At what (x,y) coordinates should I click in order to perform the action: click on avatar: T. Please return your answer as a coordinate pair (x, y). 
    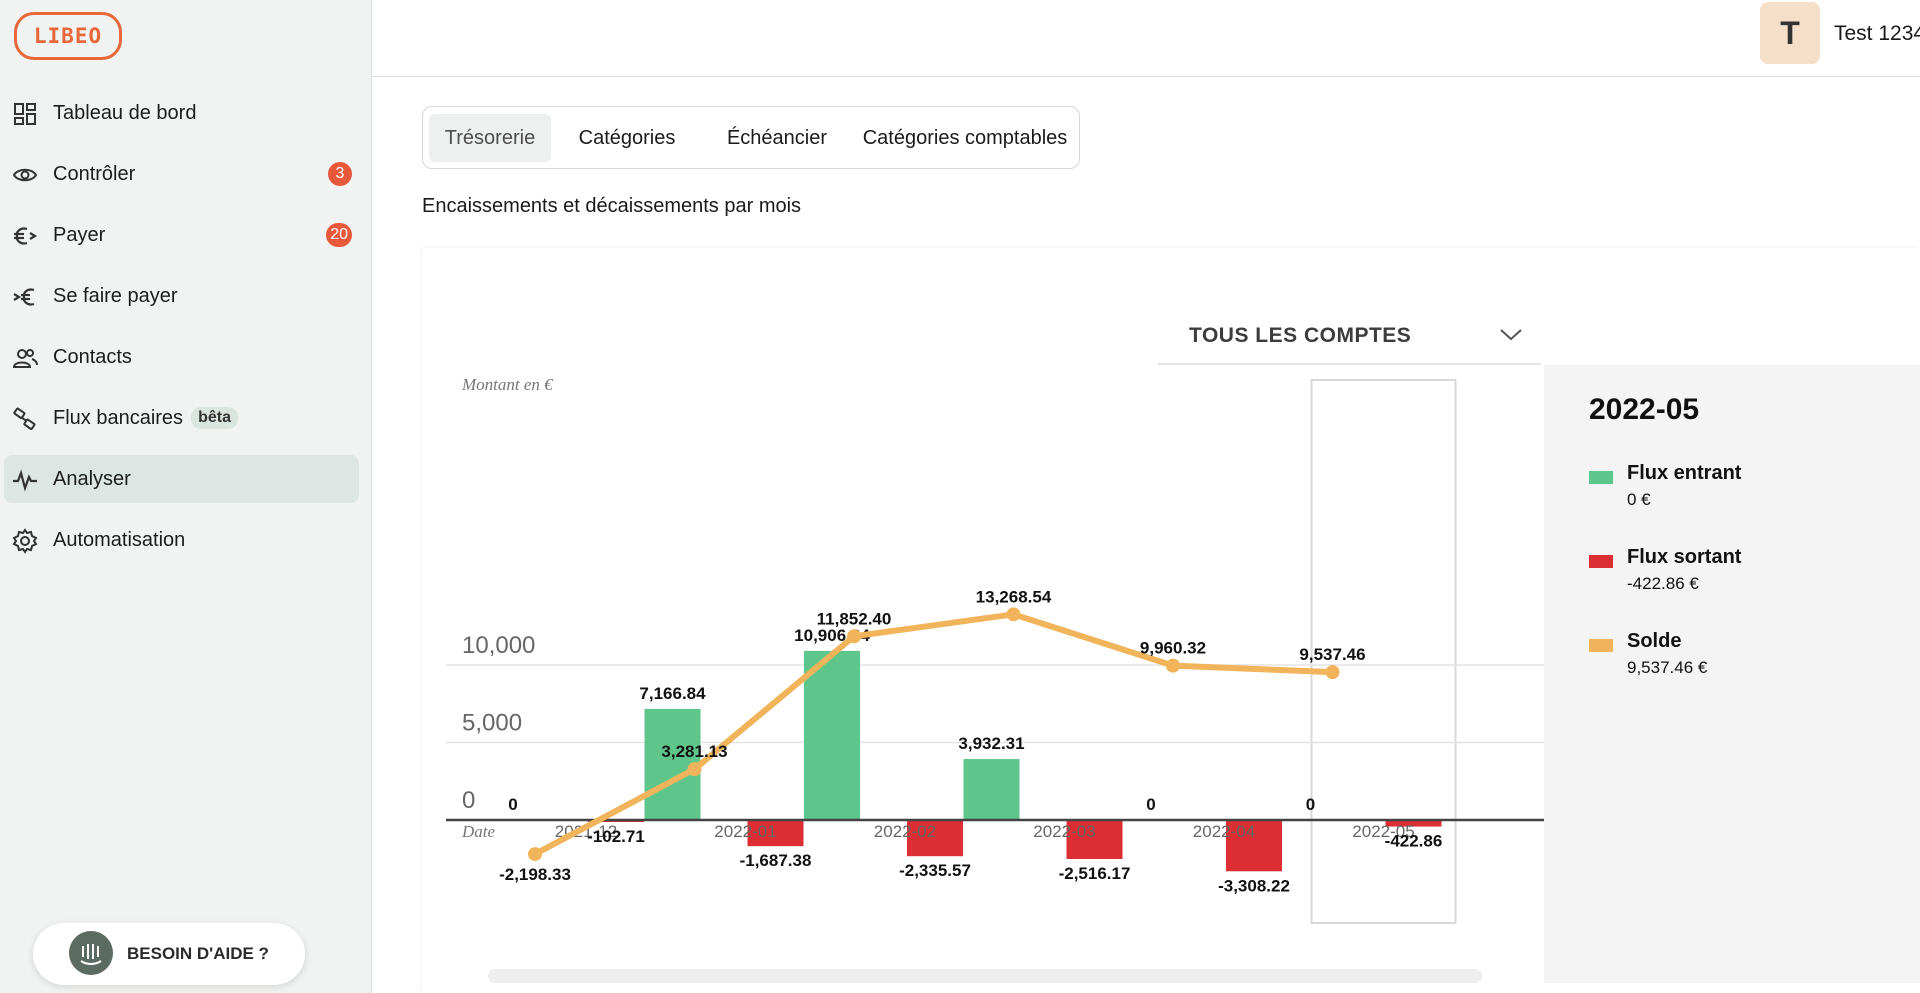
    Looking at the image, I should click on (1790, 33).